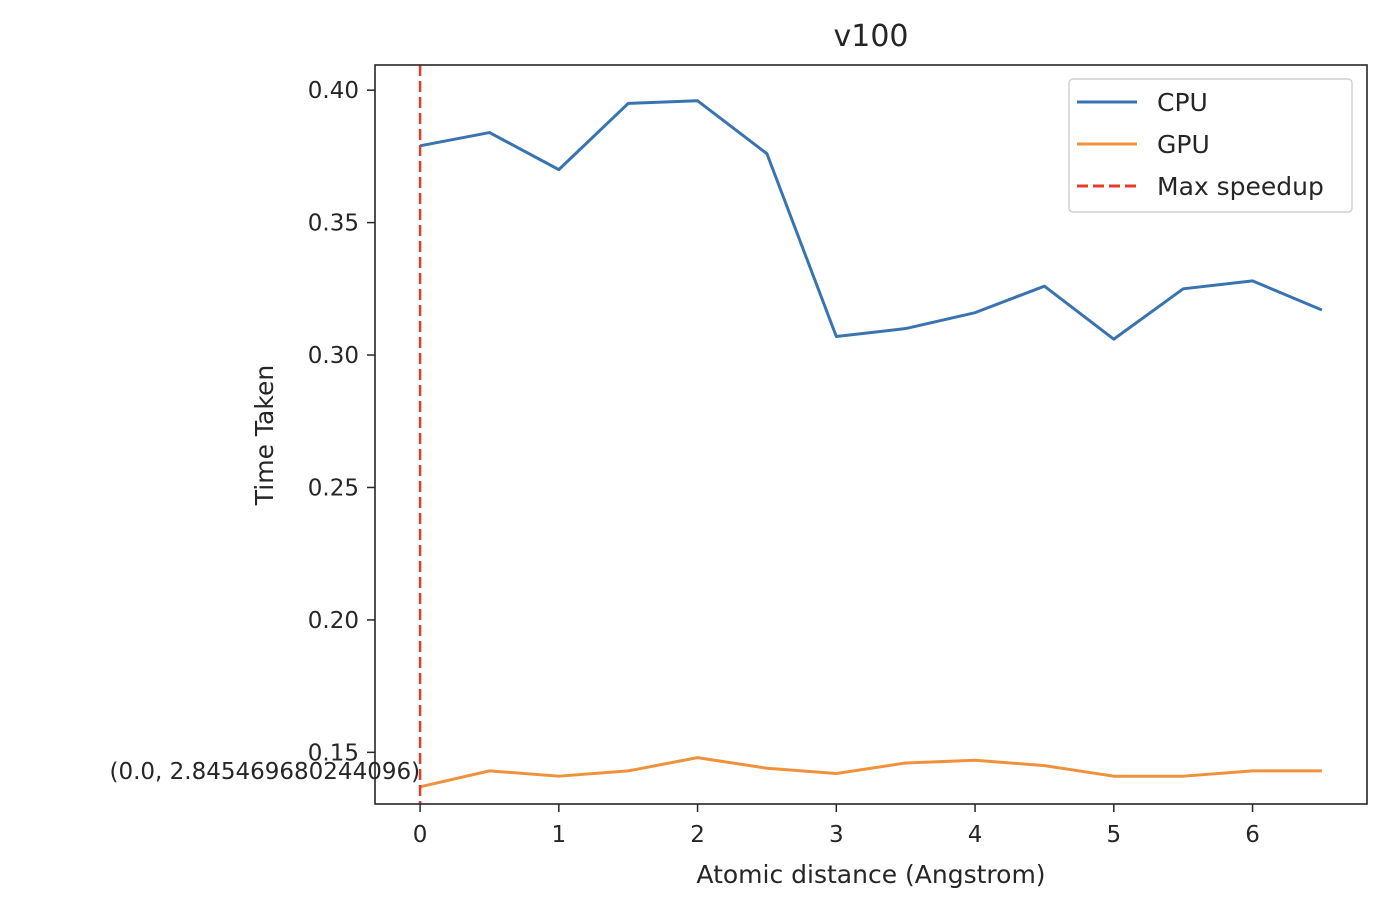 The image size is (1390, 910). Describe the element at coordinates (836, 835) in the screenshot. I see `x-tick-label: 3` at that location.